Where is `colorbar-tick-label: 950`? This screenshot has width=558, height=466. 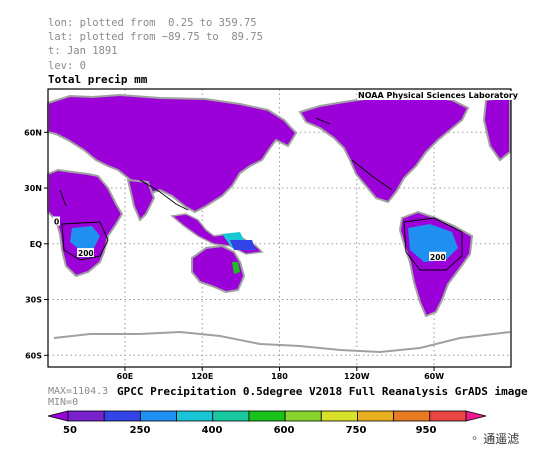
colorbar-tick-label: 950 is located at coordinates (426, 430).